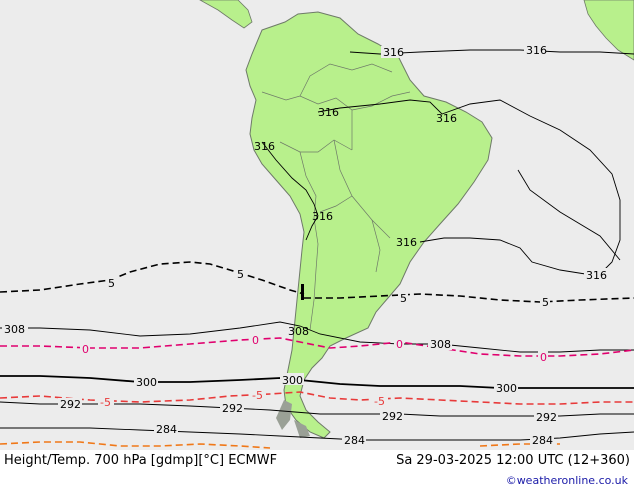  What do you see at coordinates (542, 440) in the screenshot?
I see `label-284-c: 284` at bounding box center [542, 440].